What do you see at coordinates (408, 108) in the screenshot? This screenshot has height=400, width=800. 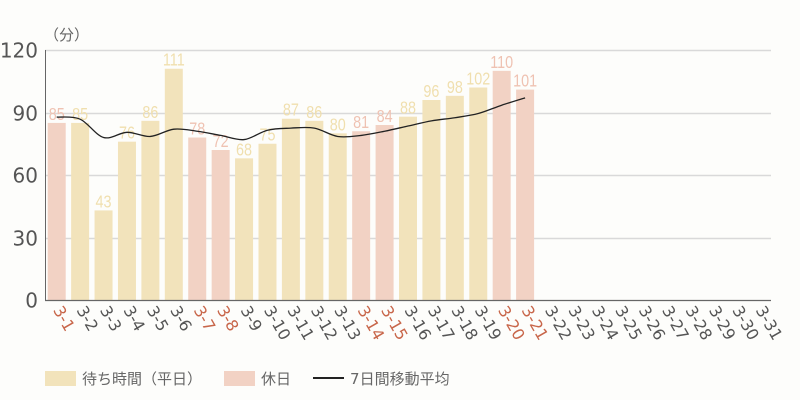 I see `bar-value-label: 88` at bounding box center [408, 108].